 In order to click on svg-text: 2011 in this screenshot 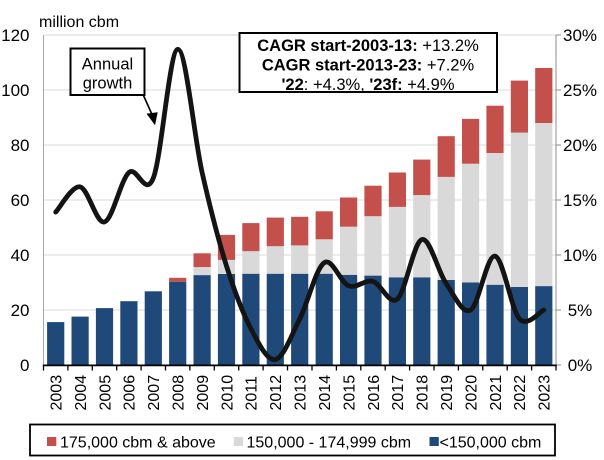, I will do `click(252, 393)`.